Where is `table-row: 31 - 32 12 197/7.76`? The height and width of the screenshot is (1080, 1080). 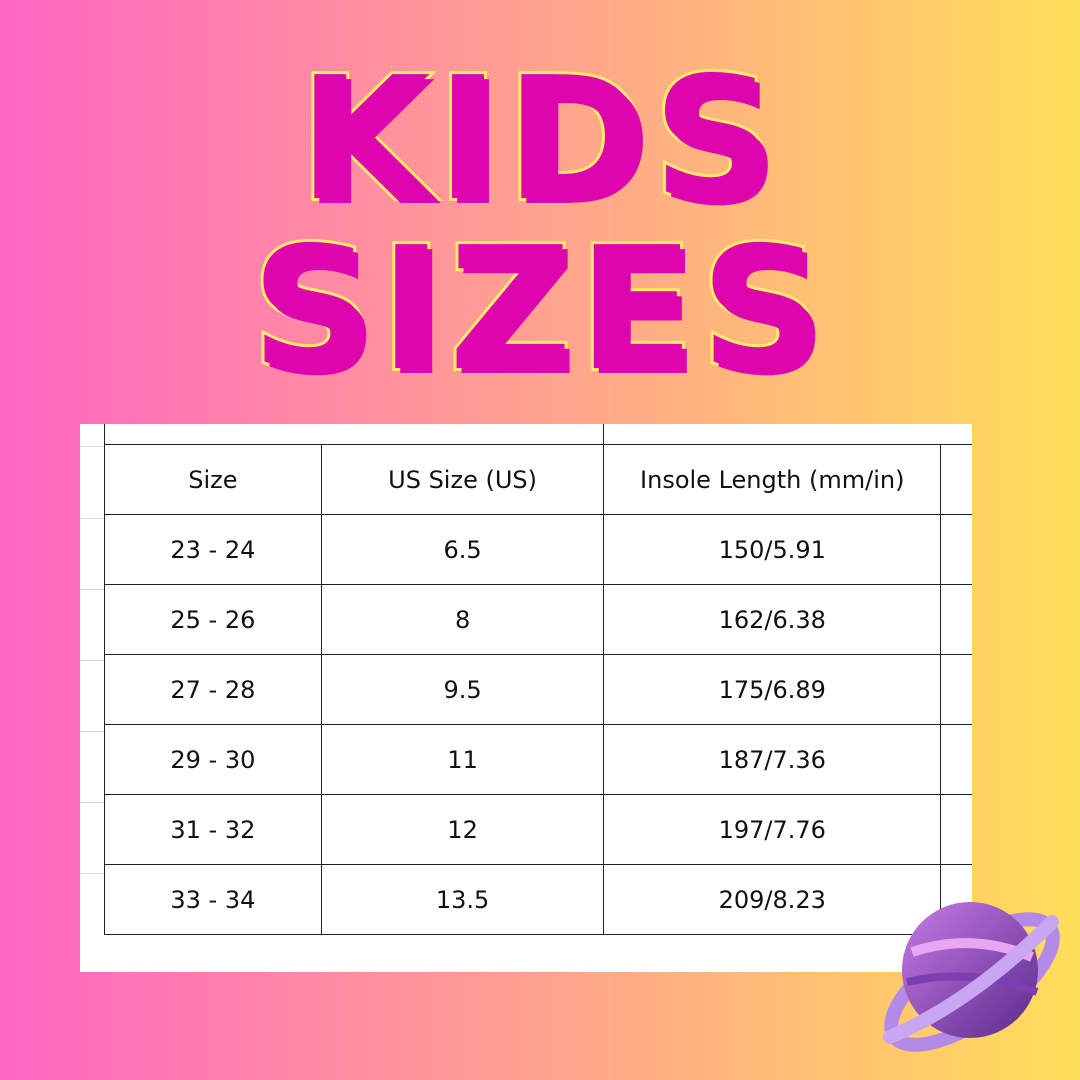 table-row: 31 - 32 12 197/7.76 is located at coordinates (538, 829).